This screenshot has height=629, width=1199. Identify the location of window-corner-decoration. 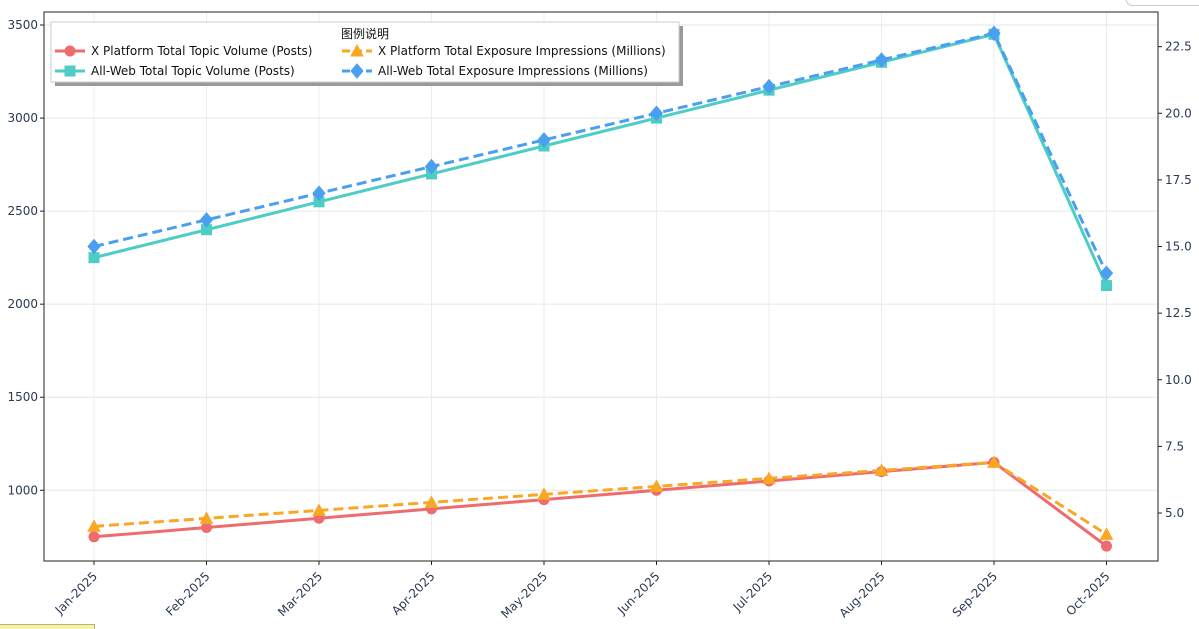
(1162, 3).